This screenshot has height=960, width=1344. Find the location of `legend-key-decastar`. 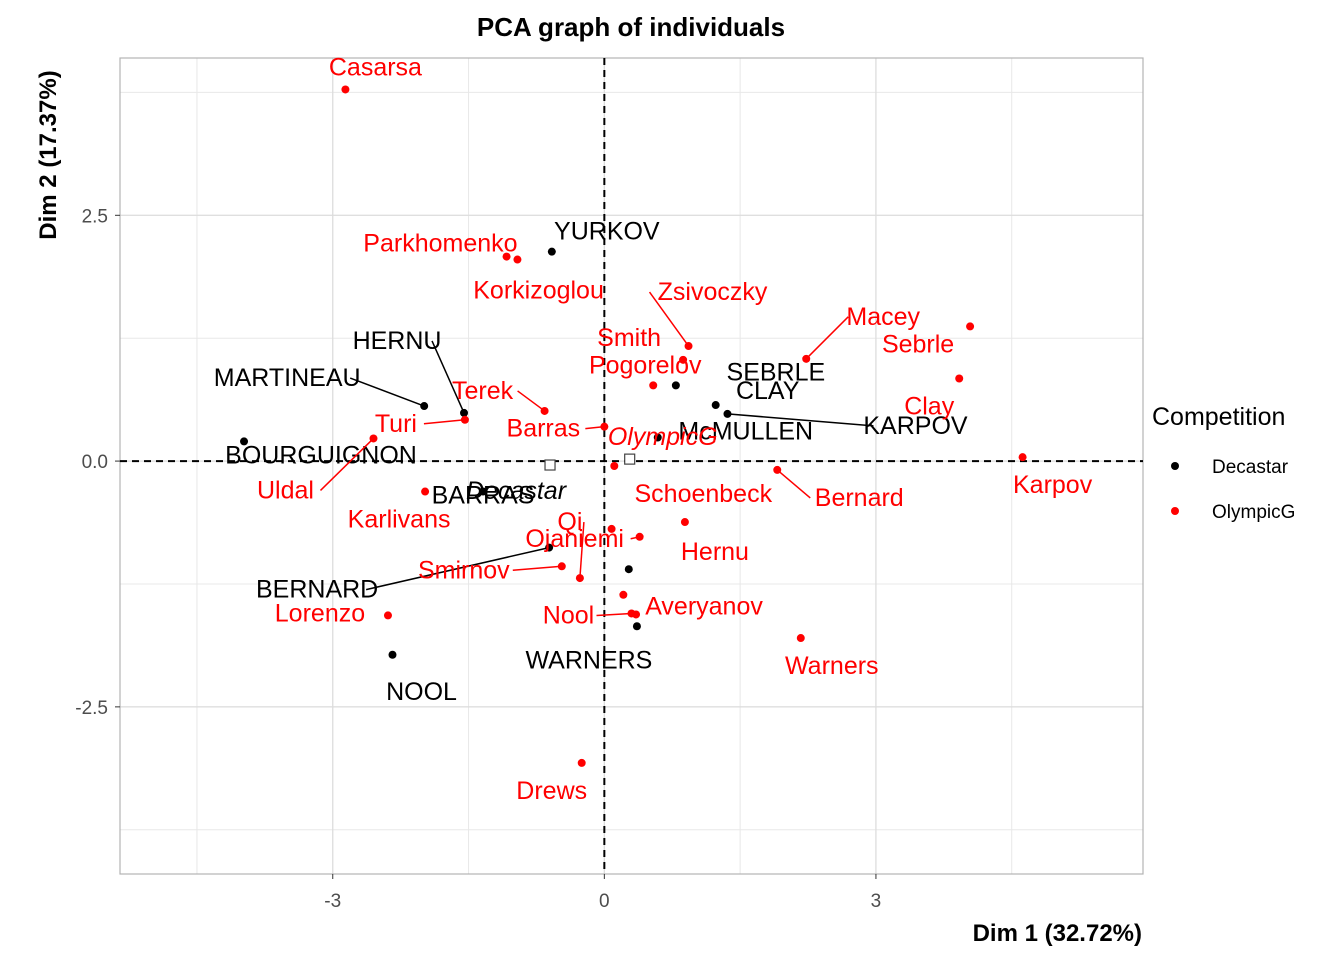

legend-key-decastar is located at coordinates (1175, 466).